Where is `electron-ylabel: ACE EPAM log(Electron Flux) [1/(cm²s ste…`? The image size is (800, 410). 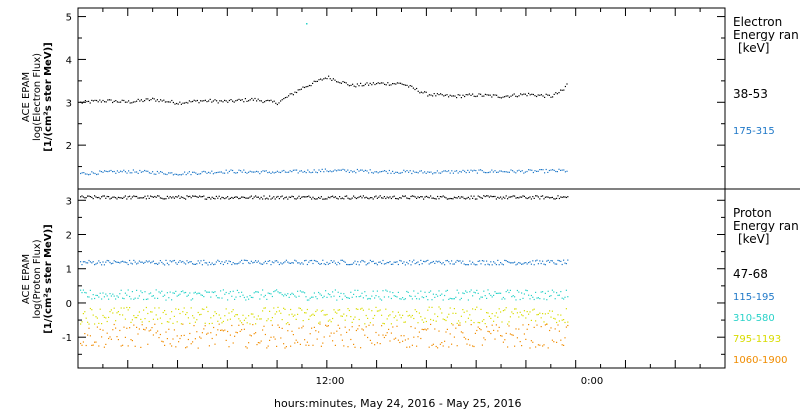 electron-ylabel: ACE EPAM log(Electron Flux) [1/(cm²s ste… is located at coordinates (38, 97).